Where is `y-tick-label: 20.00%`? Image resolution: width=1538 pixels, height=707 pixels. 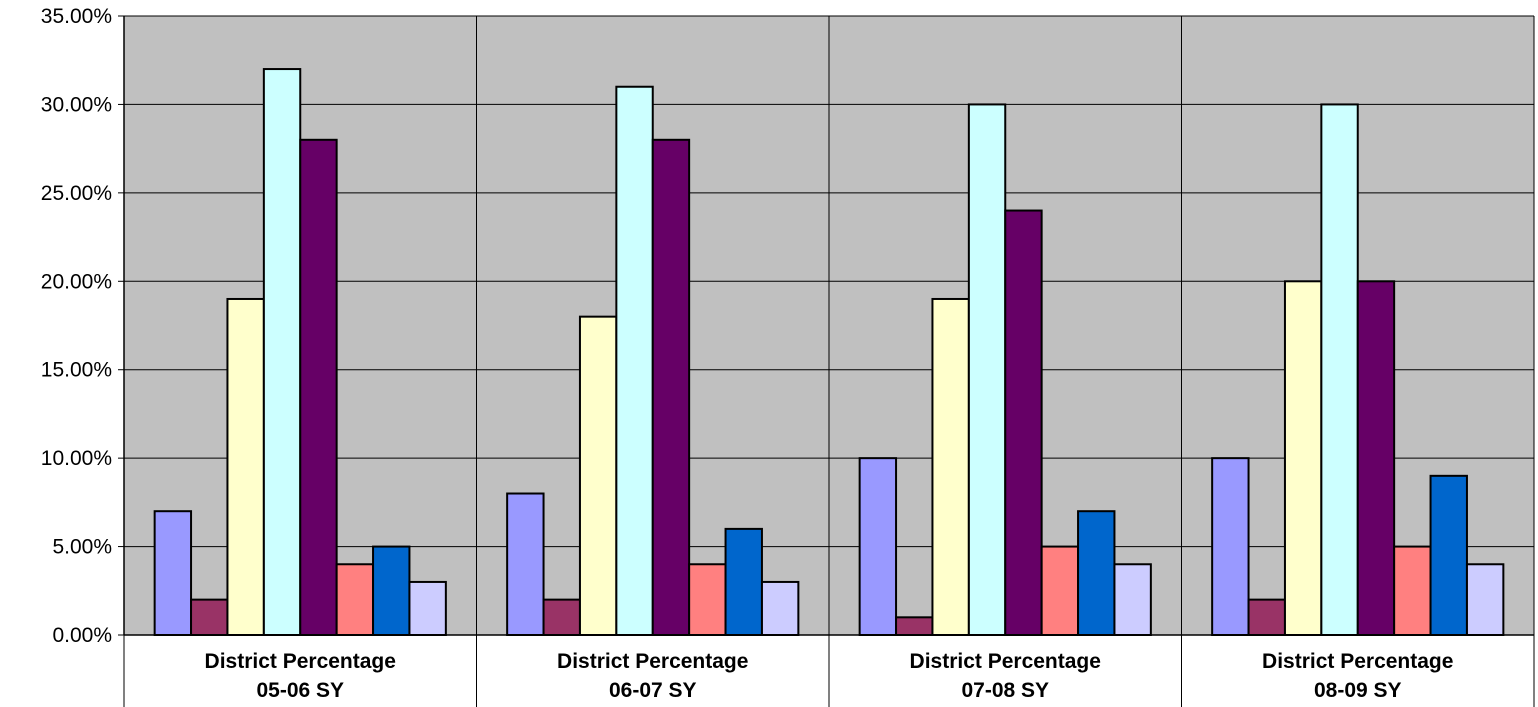 y-tick-label: 20.00% is located at coordinates (76, 281).